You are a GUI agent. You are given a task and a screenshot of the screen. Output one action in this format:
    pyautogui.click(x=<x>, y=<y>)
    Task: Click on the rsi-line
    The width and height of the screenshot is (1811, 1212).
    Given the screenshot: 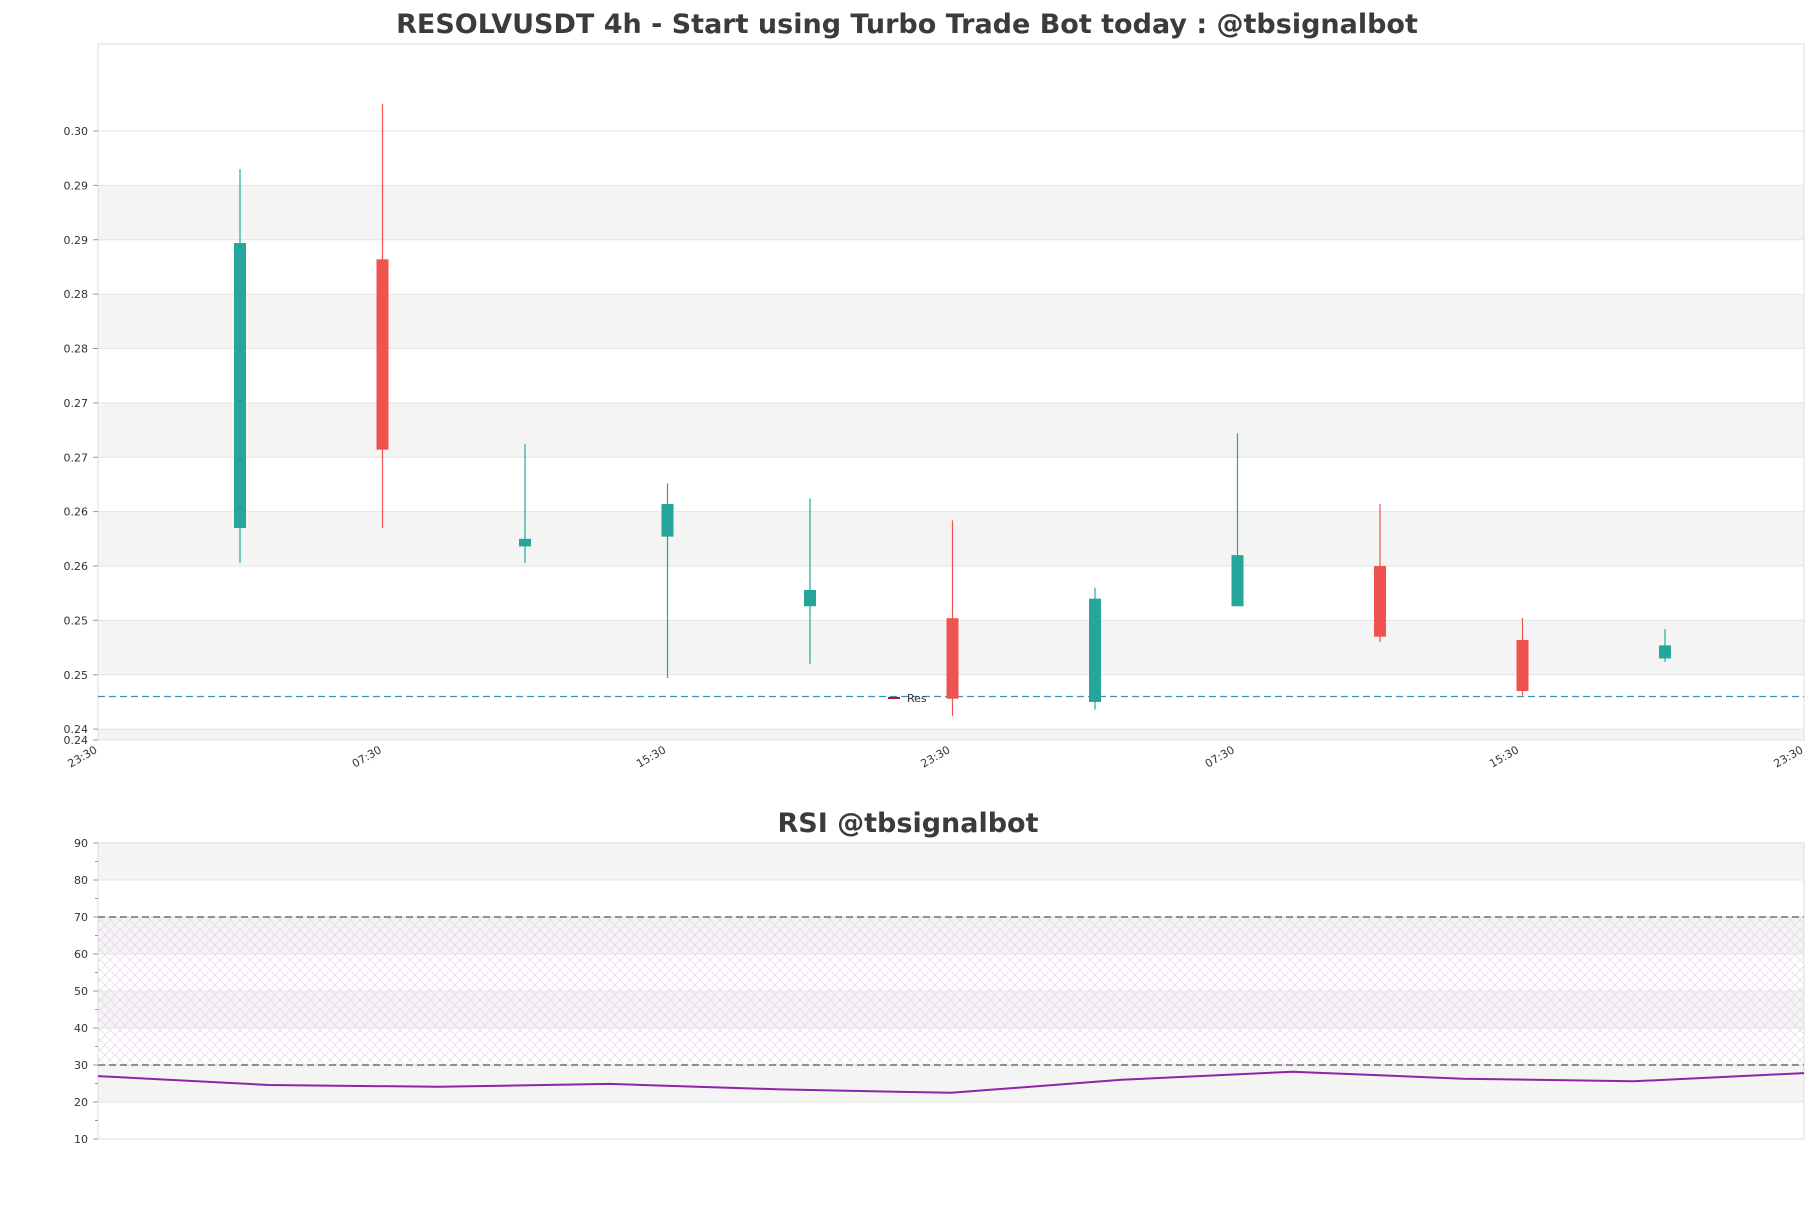 What is the action you would take?
    pyautogui.click(x=951, y=1082)
    